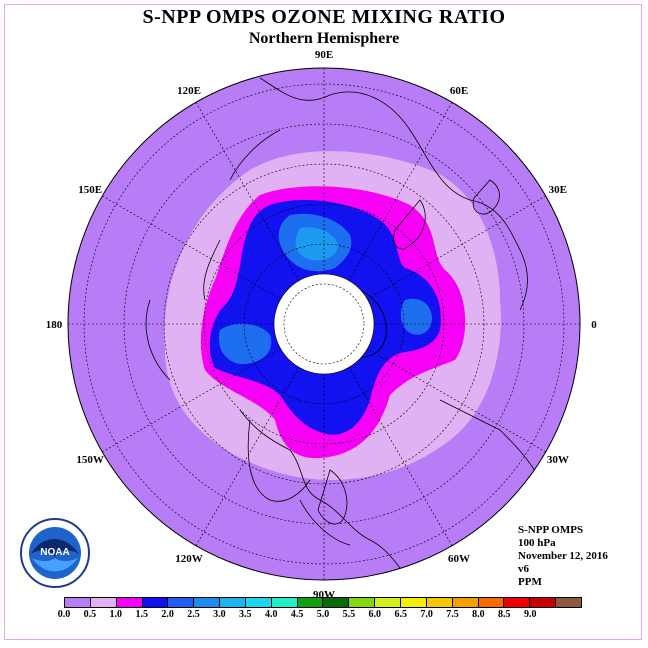  What do you see at coordinates (189, 91) in the screenshot?
I see `longitude-label: 120E` at bounding box center [189, 91].